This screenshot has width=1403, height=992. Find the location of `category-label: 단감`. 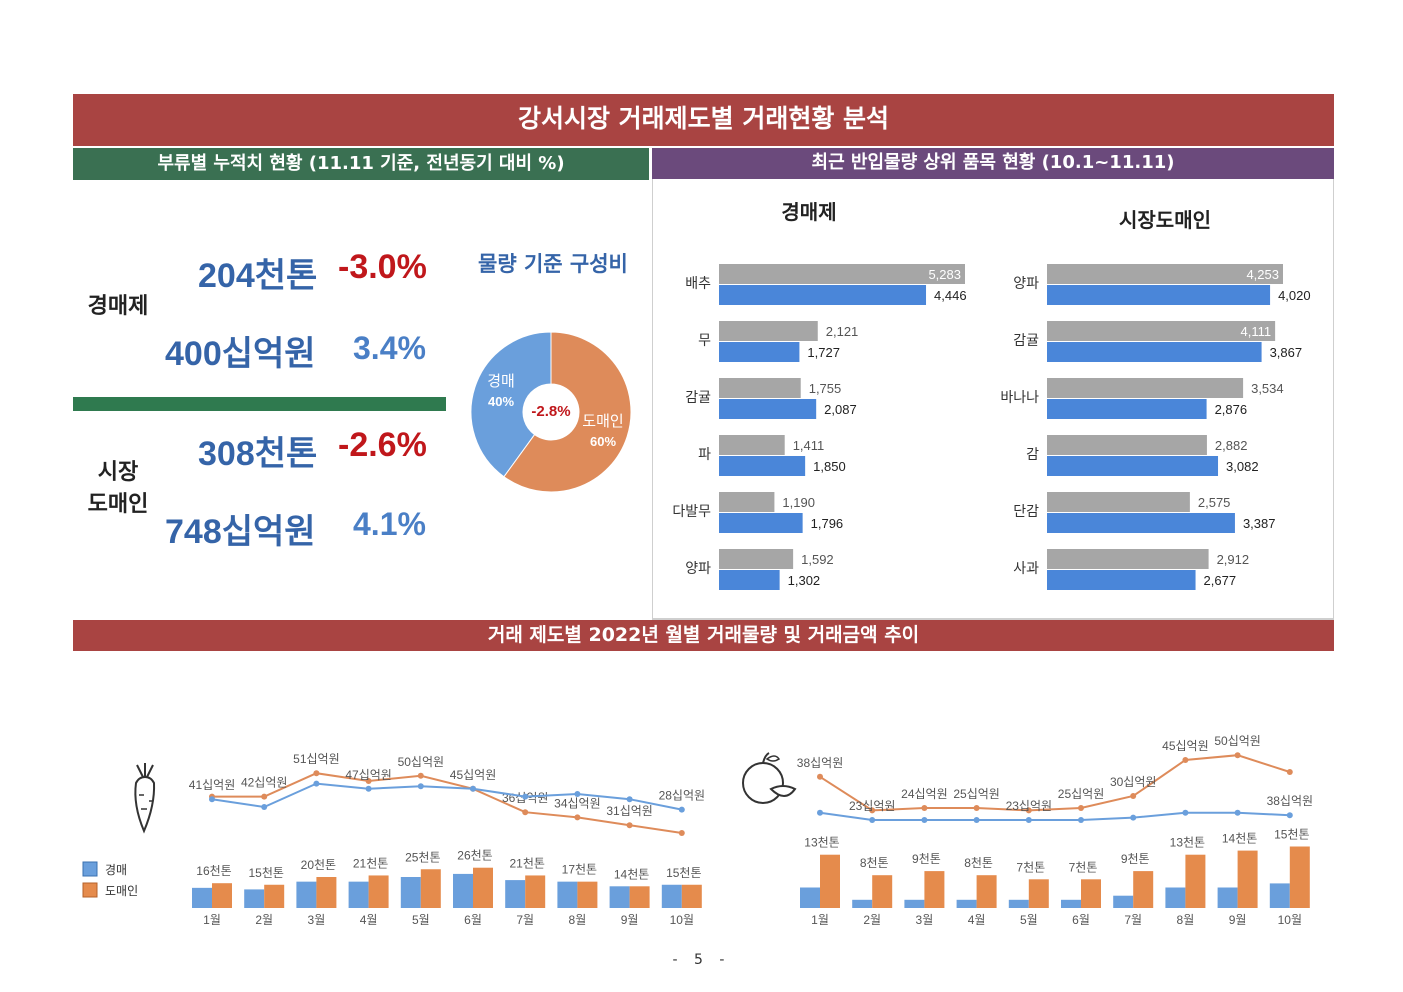

category-label: 단감 is located at coordinates (1026, 511).